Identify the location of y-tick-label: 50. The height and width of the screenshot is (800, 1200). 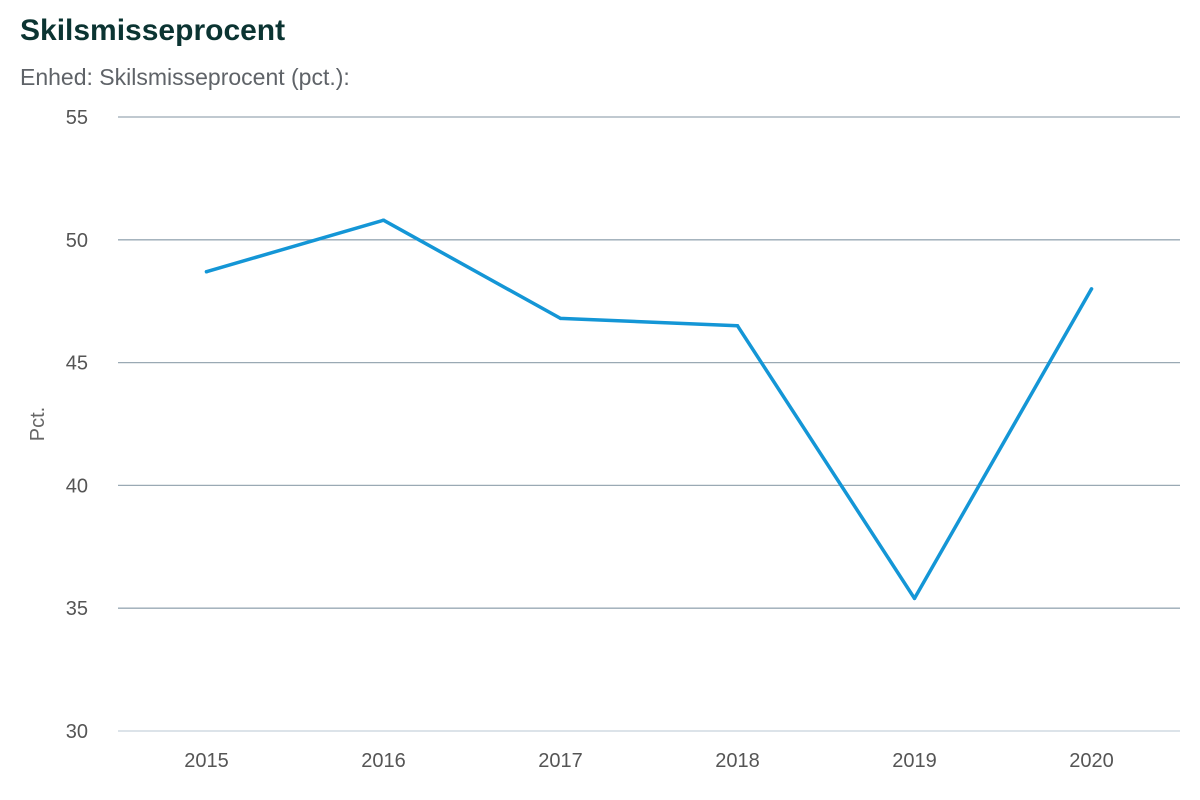
(77, 241).